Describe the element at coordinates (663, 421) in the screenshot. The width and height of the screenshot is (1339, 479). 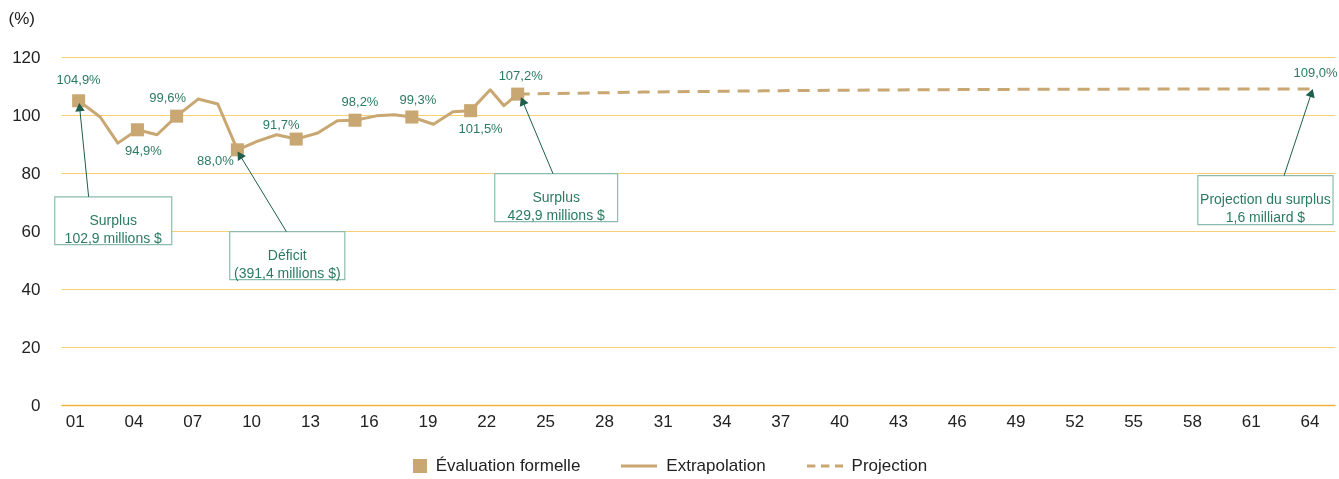
I see `x-tick-label: 31` at that location.